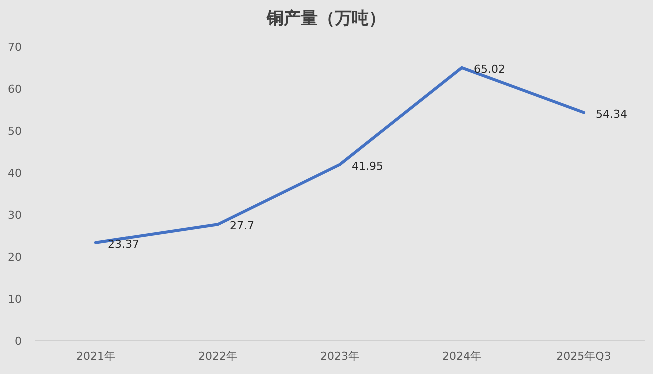 The width and height of the screenshot is (653, 374). Describe the element at coordinates (15, 299) in the screenshot. I see `y-tick-label: 10` at that location.